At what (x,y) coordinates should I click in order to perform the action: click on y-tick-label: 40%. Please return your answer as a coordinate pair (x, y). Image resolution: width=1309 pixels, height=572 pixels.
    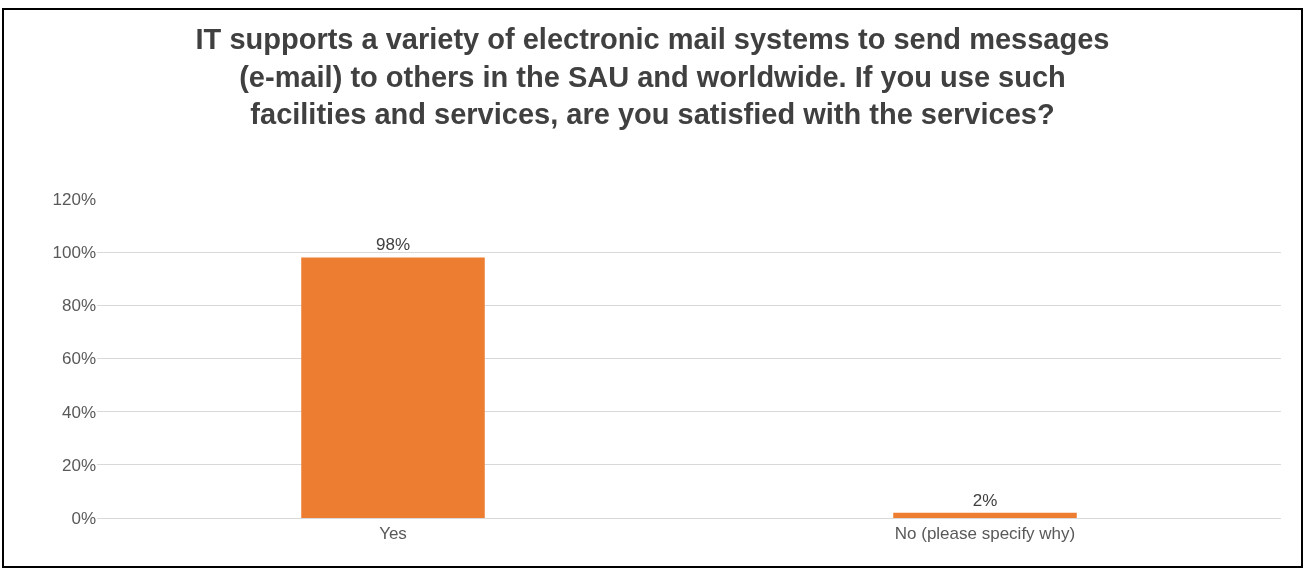
    Looking at the image, I should click on (78, 412).